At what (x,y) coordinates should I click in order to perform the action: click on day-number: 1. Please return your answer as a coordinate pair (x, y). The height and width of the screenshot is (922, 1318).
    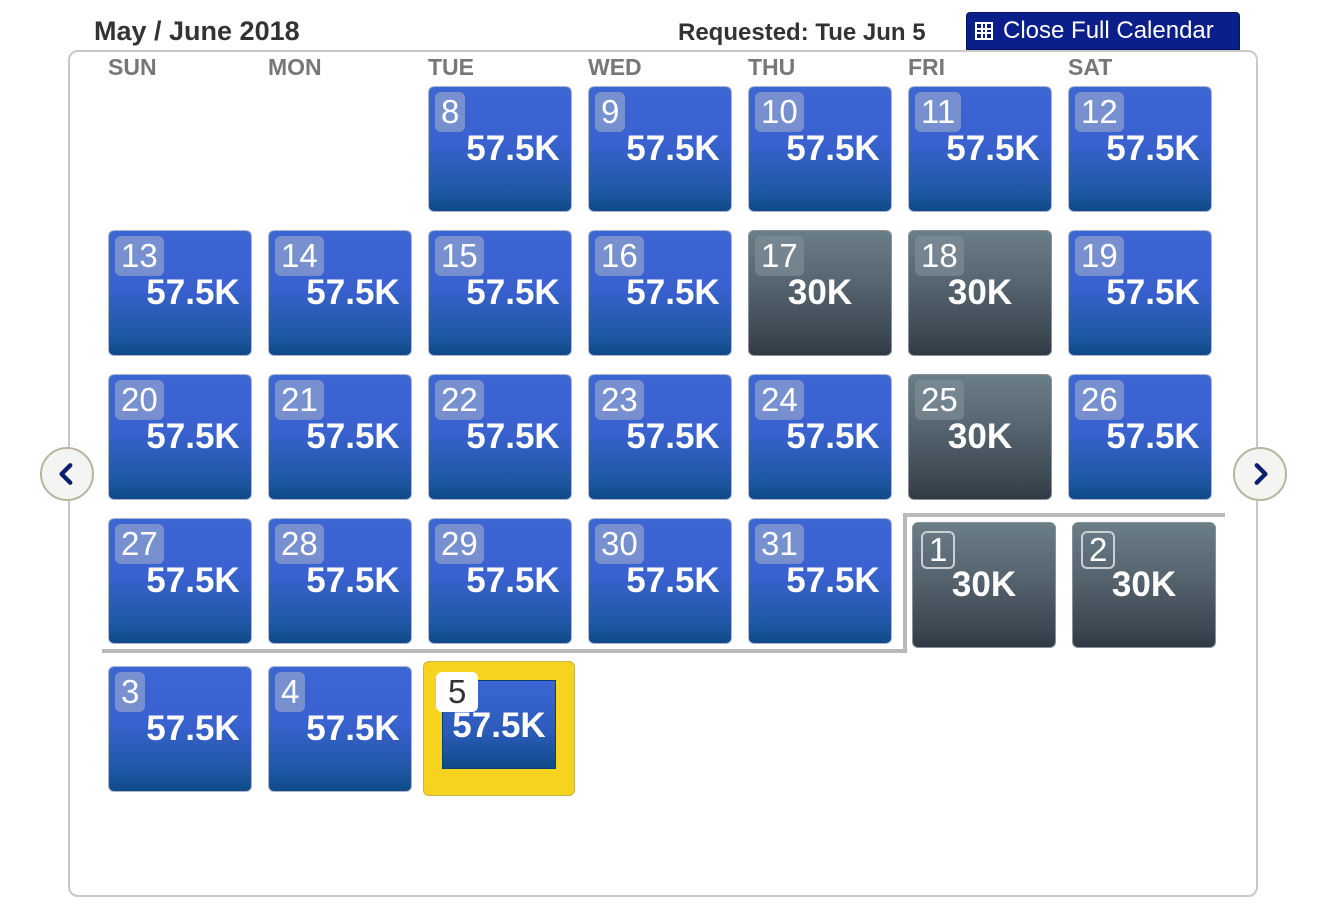
    Looking at the image, I should click on (938, 550).